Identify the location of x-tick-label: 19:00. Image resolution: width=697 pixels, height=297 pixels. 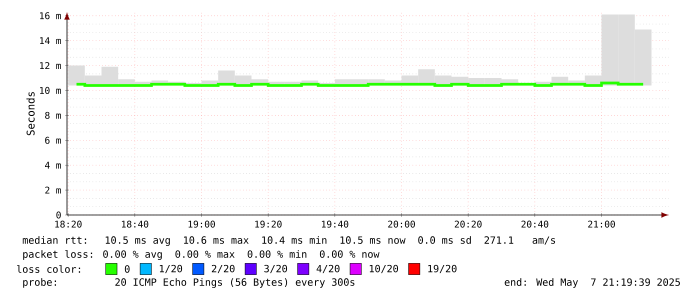
(201, 224).